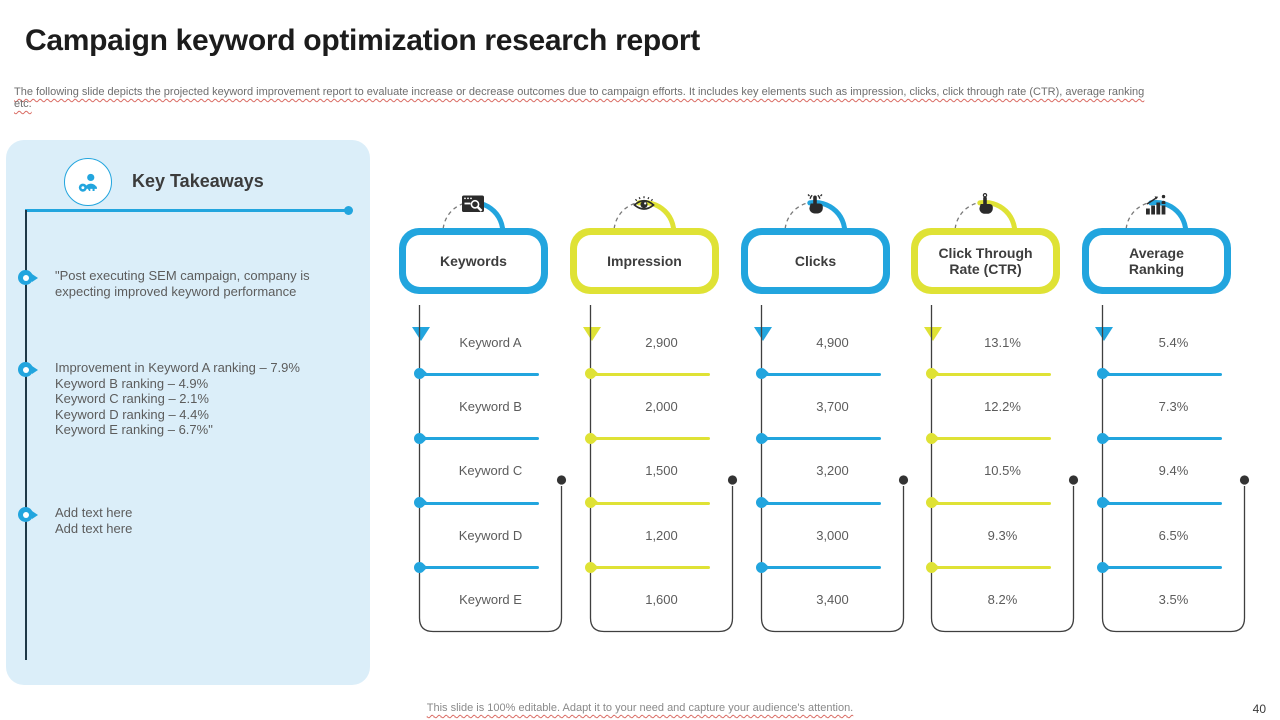  Describe the element at coordinates (661, 600) in the screenshot. I see `table-cell: 1,600` at that location.